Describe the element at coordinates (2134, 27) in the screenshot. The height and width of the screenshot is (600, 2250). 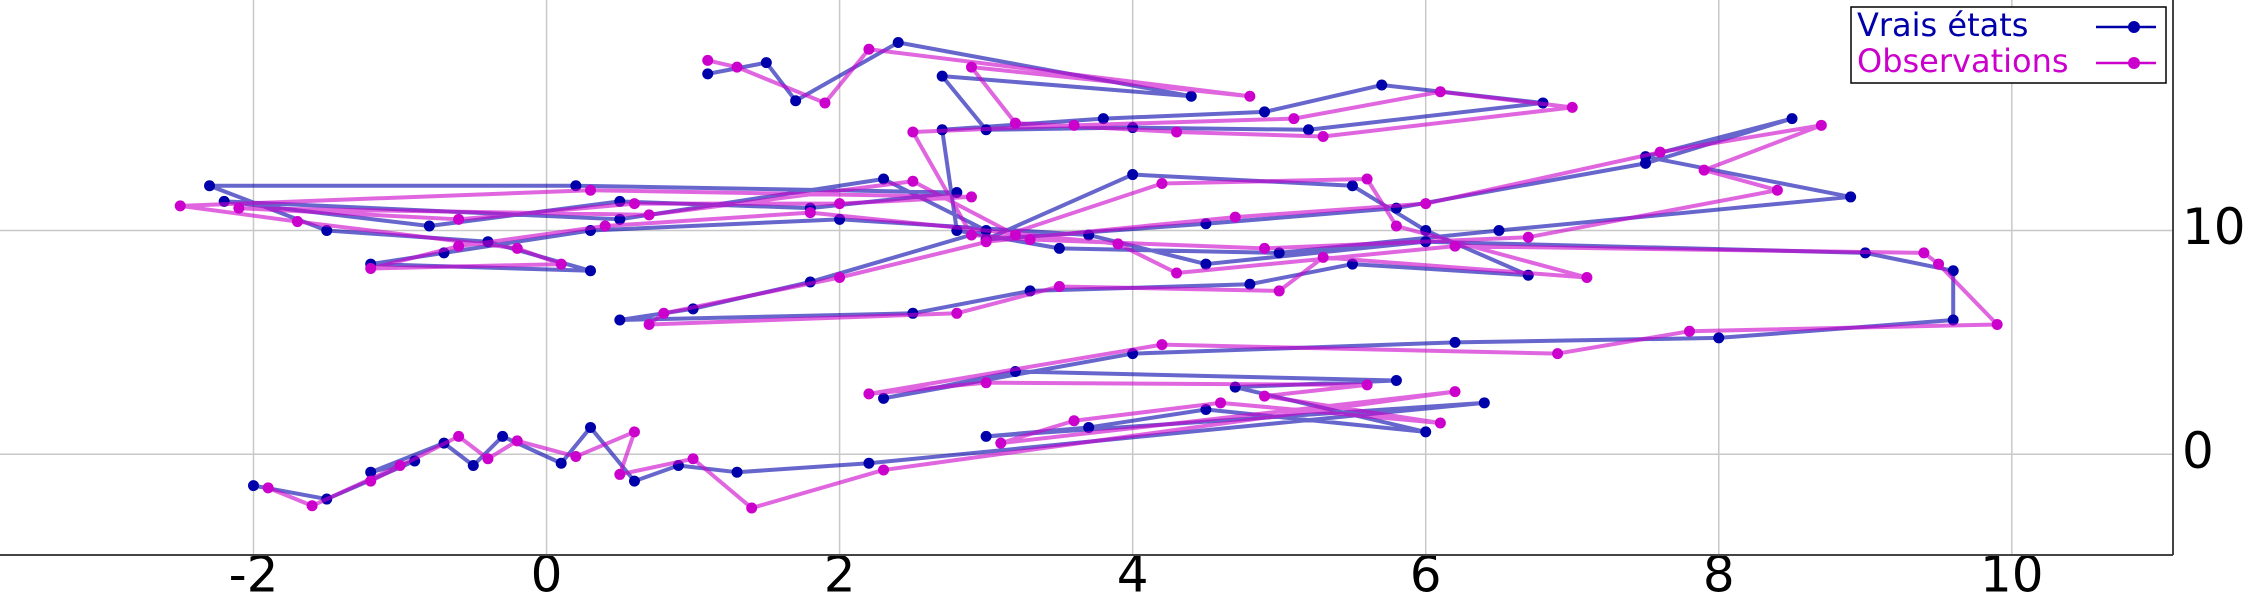
I see `legend-marker` at that location.